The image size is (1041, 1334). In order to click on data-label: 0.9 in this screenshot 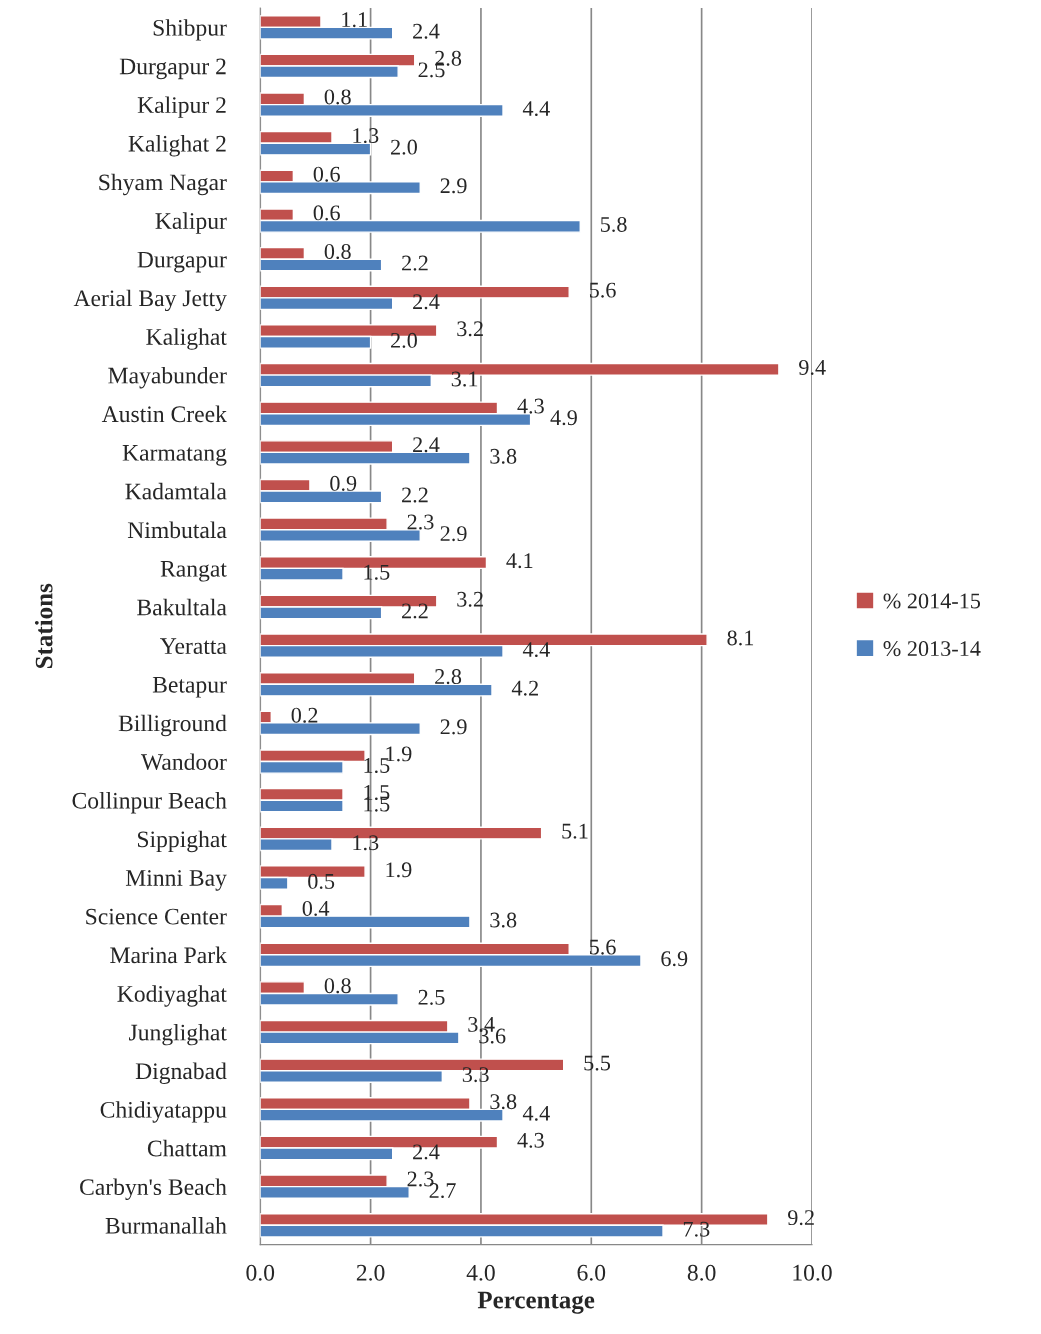, I will do `click(343, 483)`.